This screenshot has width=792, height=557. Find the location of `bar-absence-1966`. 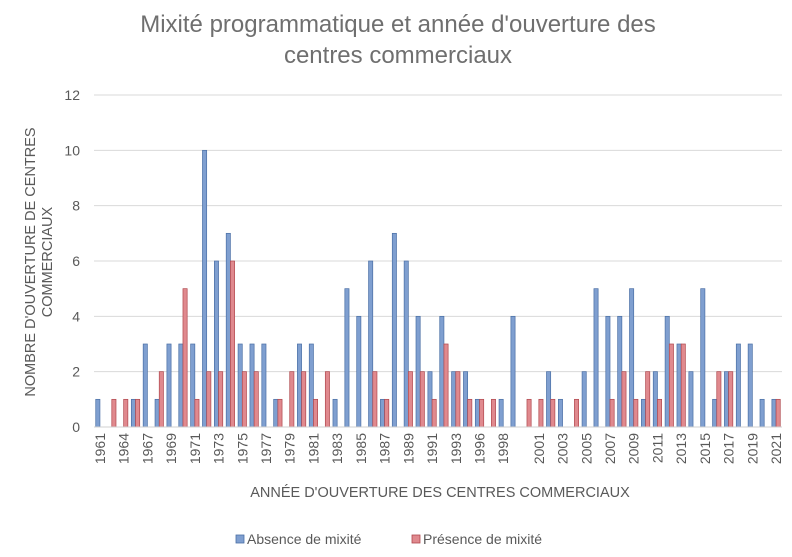

bar-absence-1966 is located at coordinates (133, 413).